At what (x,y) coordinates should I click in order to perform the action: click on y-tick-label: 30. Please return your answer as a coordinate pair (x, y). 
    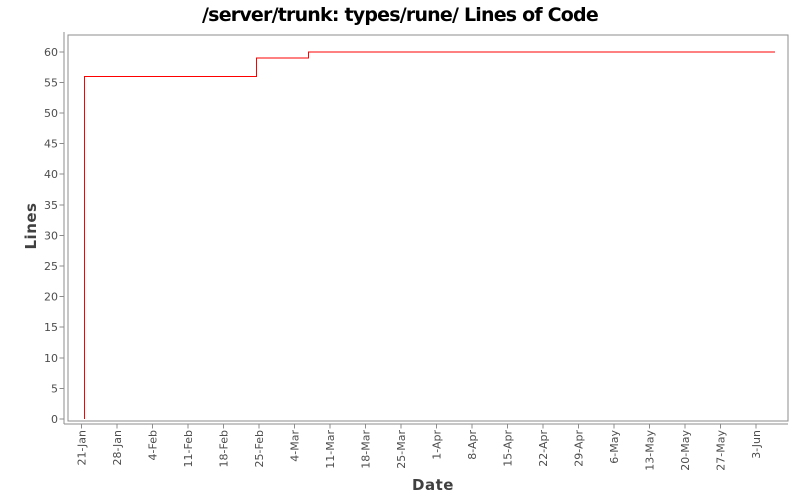
    Looking at the image, I should click on (51, 235).